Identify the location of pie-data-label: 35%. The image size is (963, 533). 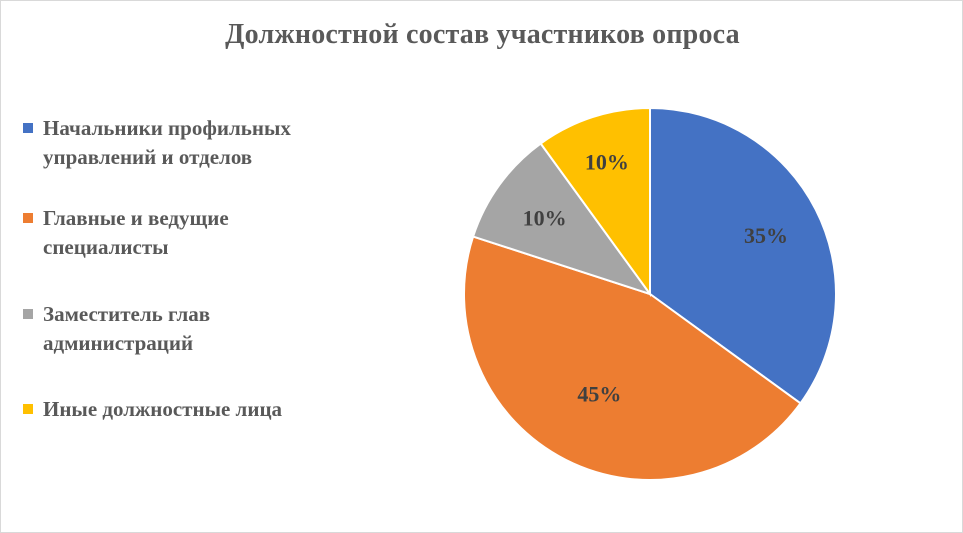
(766, 235).